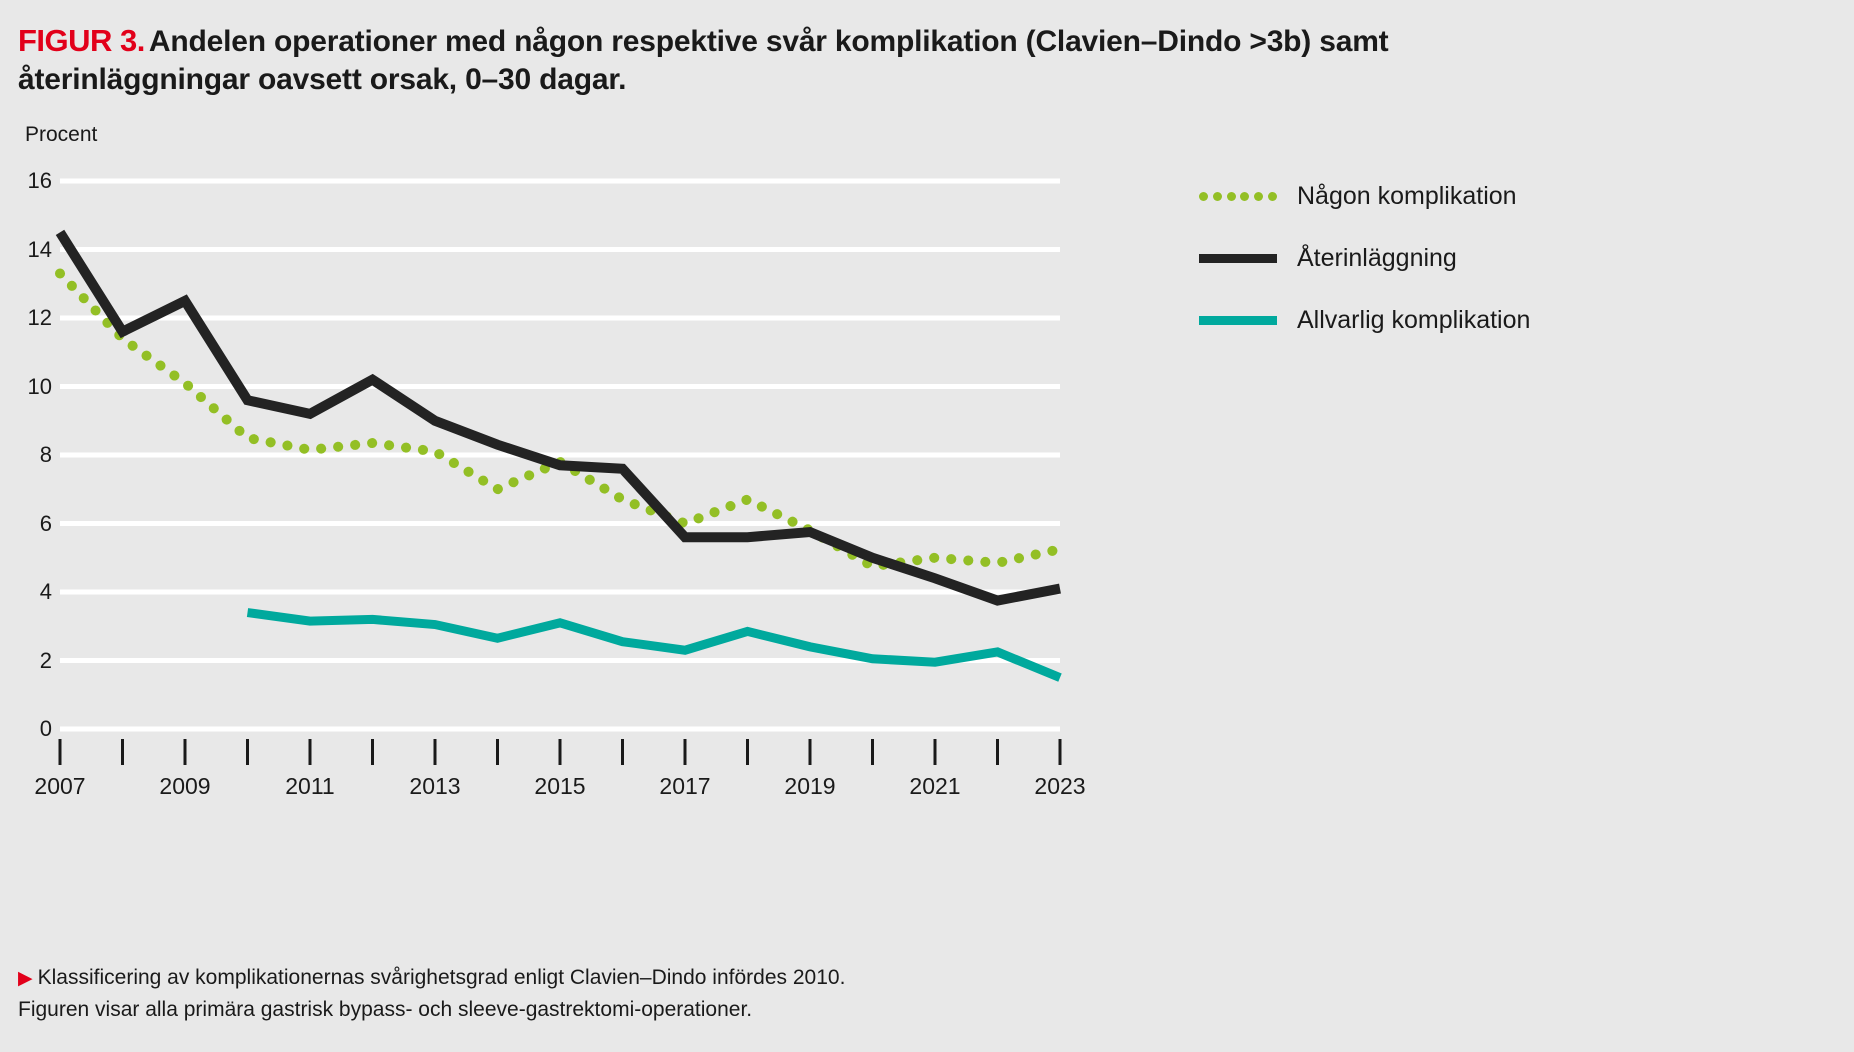  I want to click on y-tick-label: 16, so click(39, 180).